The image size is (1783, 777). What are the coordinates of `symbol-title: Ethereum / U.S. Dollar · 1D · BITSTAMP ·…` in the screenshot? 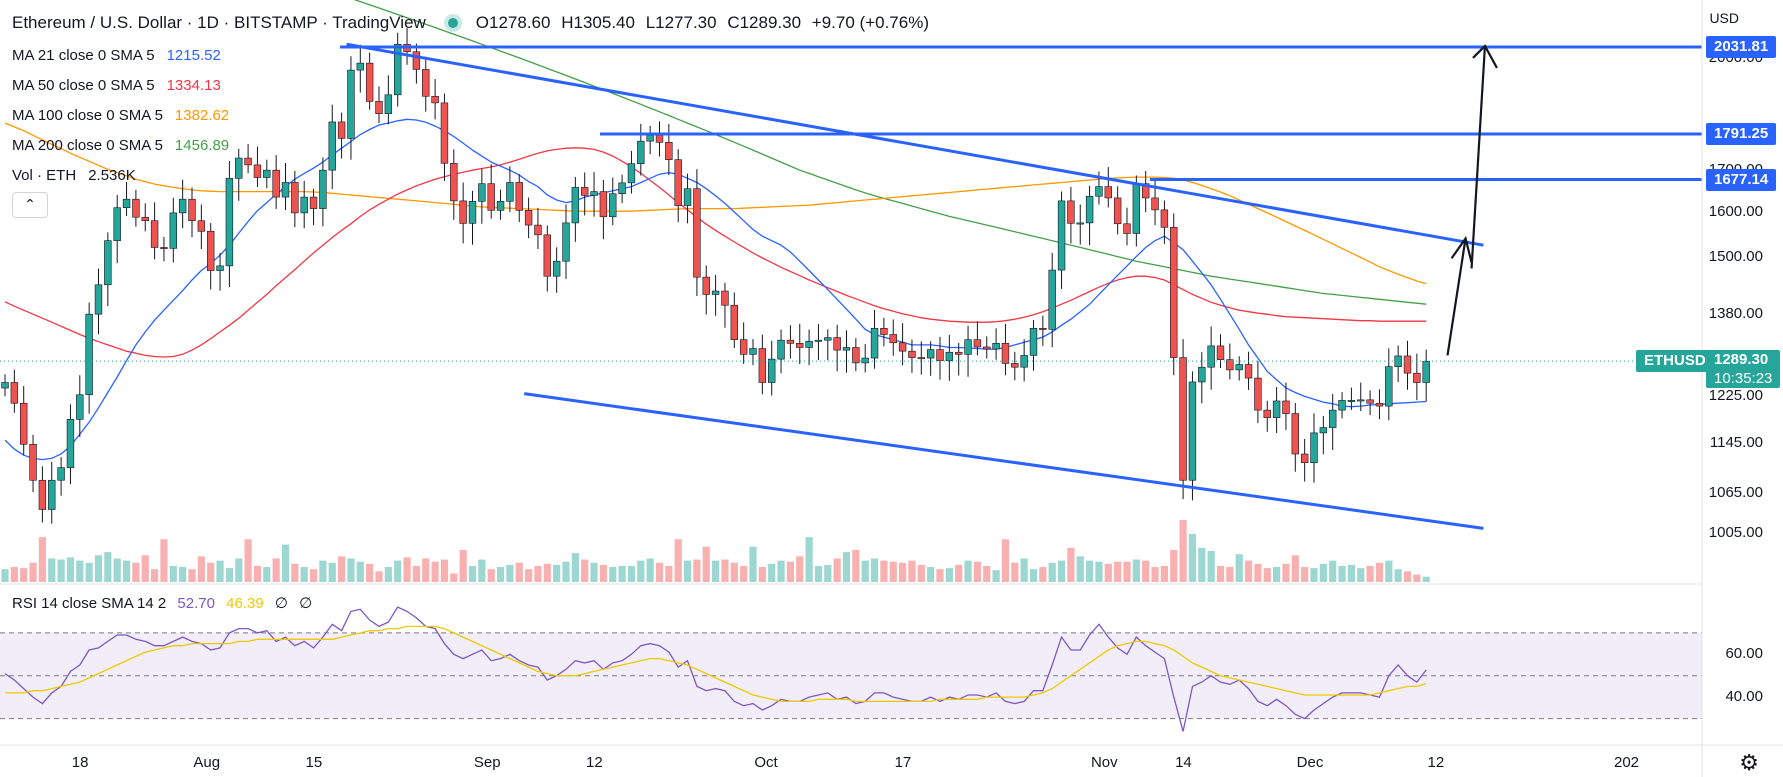 It's located at (219, 22).